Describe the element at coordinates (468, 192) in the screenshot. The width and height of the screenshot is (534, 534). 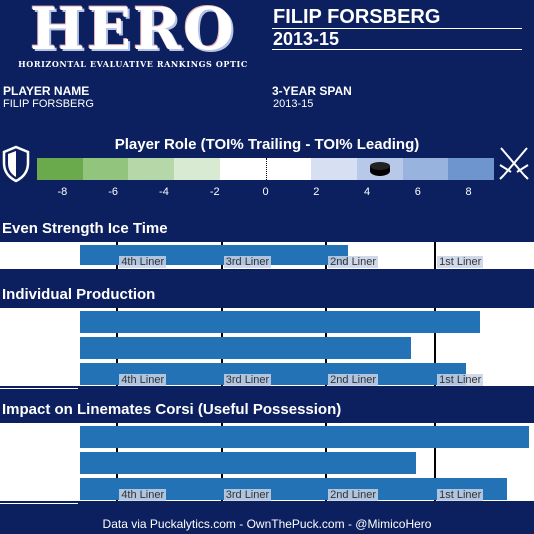
I see `role-tick-label: 8` at that location.